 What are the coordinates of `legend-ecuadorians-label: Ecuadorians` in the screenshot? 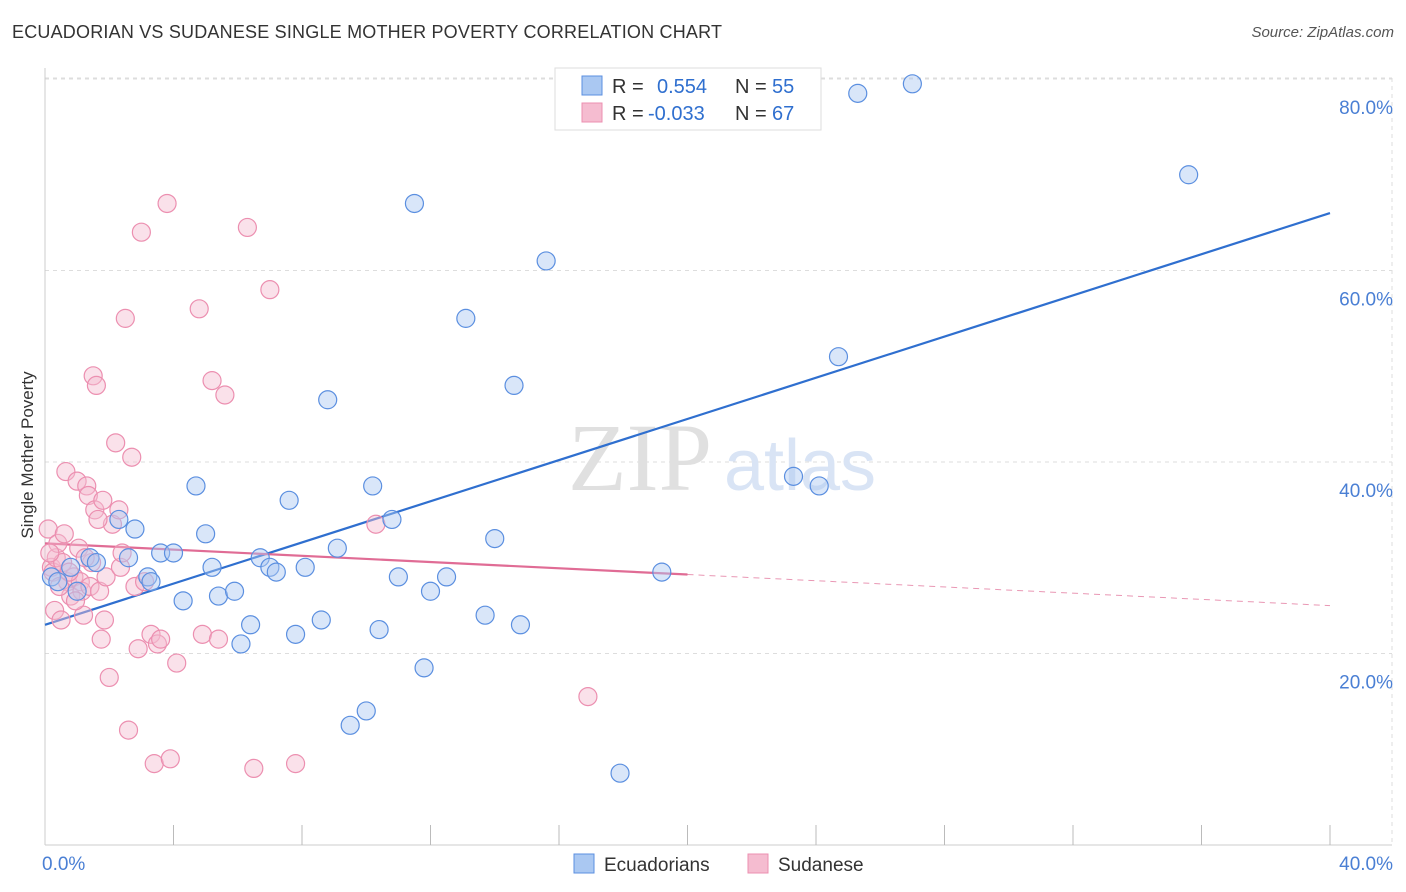 It's located at (657, 865).